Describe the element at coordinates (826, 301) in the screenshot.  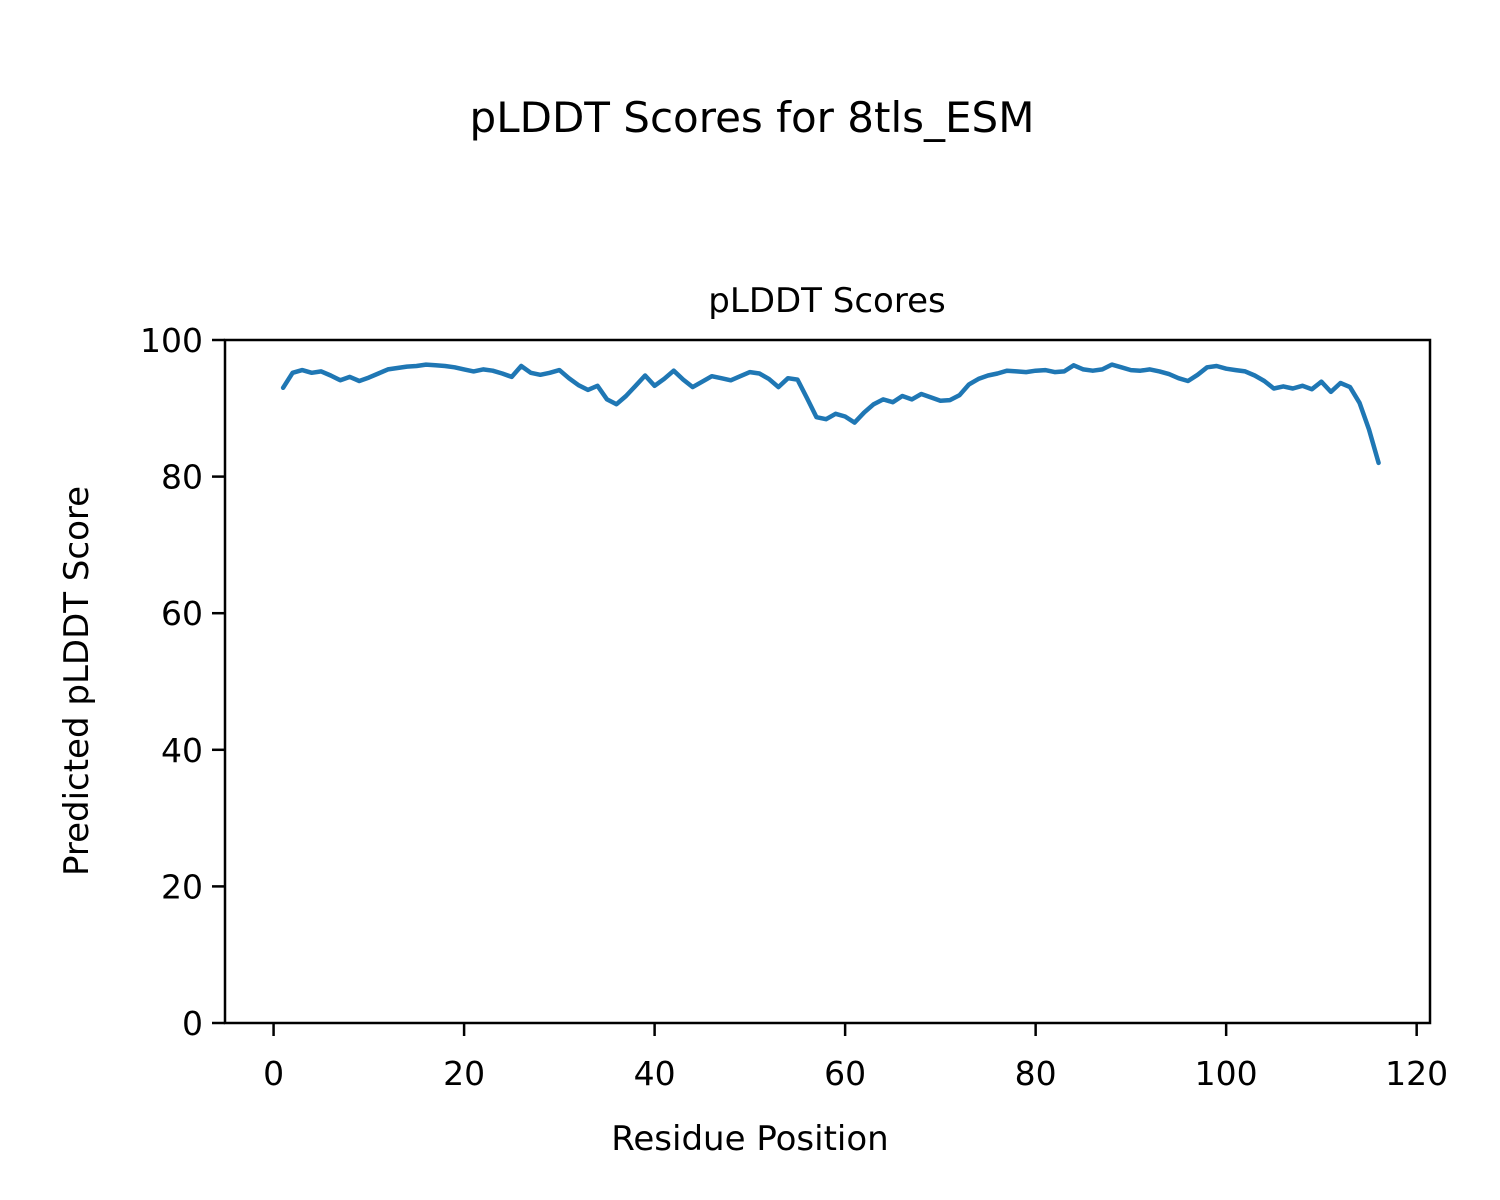
I see `axes-title: pLDDT Scores` at that location.